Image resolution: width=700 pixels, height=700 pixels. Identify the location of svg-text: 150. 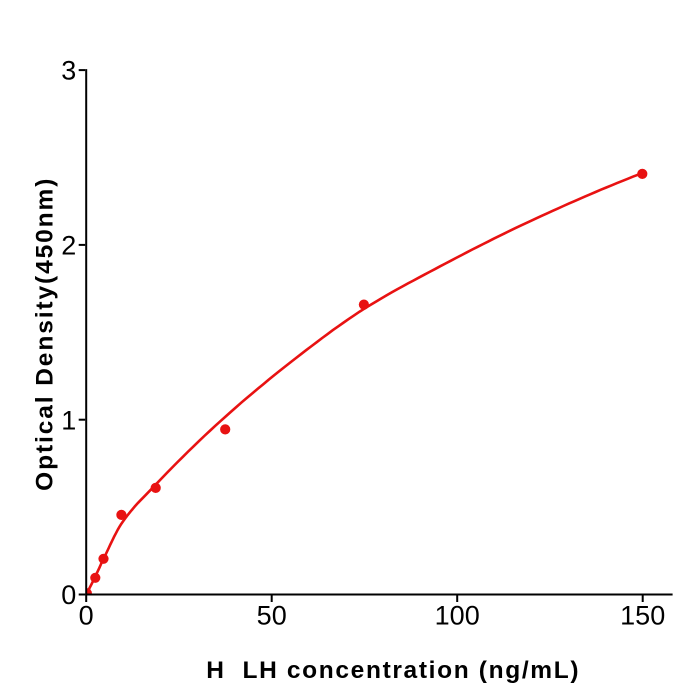
(642, 616).